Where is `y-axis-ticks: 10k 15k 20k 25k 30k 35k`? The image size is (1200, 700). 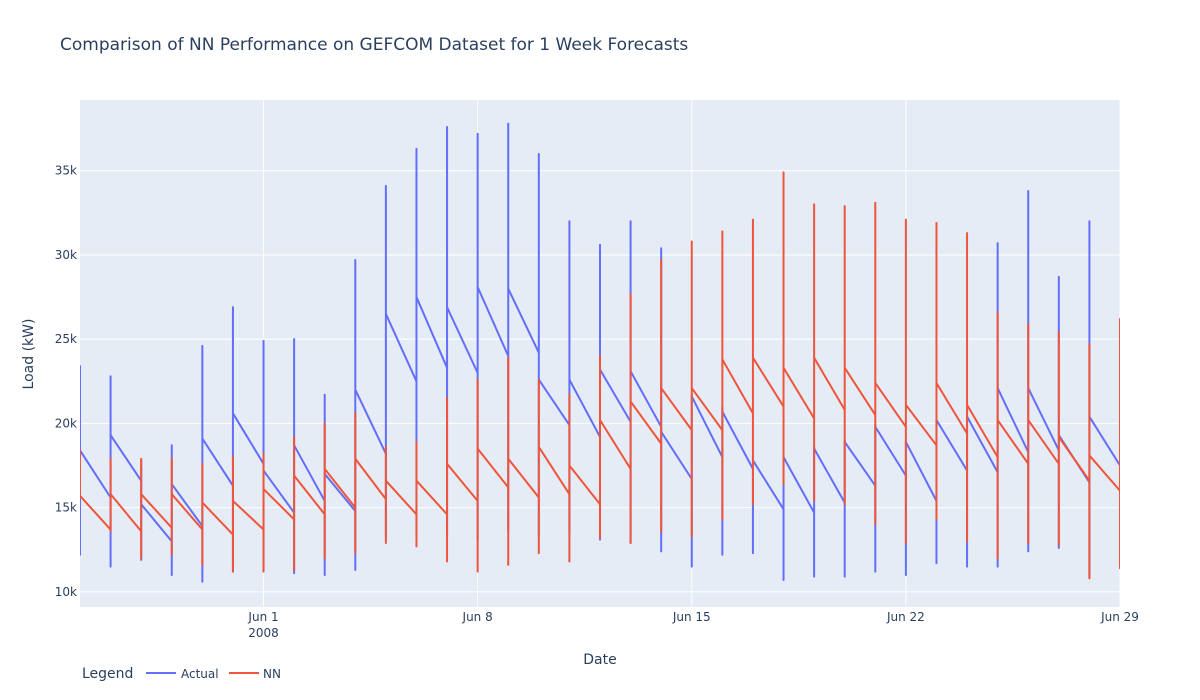
y-axis-ticks: 10k 15k 20k 25k 30k 35k is located at coordinates (66, 381).